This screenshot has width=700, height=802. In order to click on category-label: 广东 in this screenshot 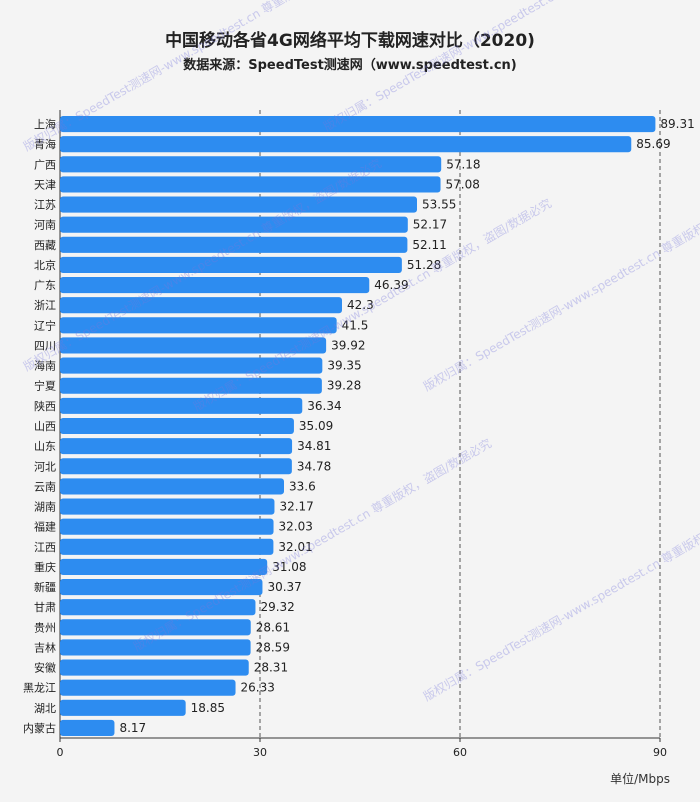, I will do `click(45, 285)`.